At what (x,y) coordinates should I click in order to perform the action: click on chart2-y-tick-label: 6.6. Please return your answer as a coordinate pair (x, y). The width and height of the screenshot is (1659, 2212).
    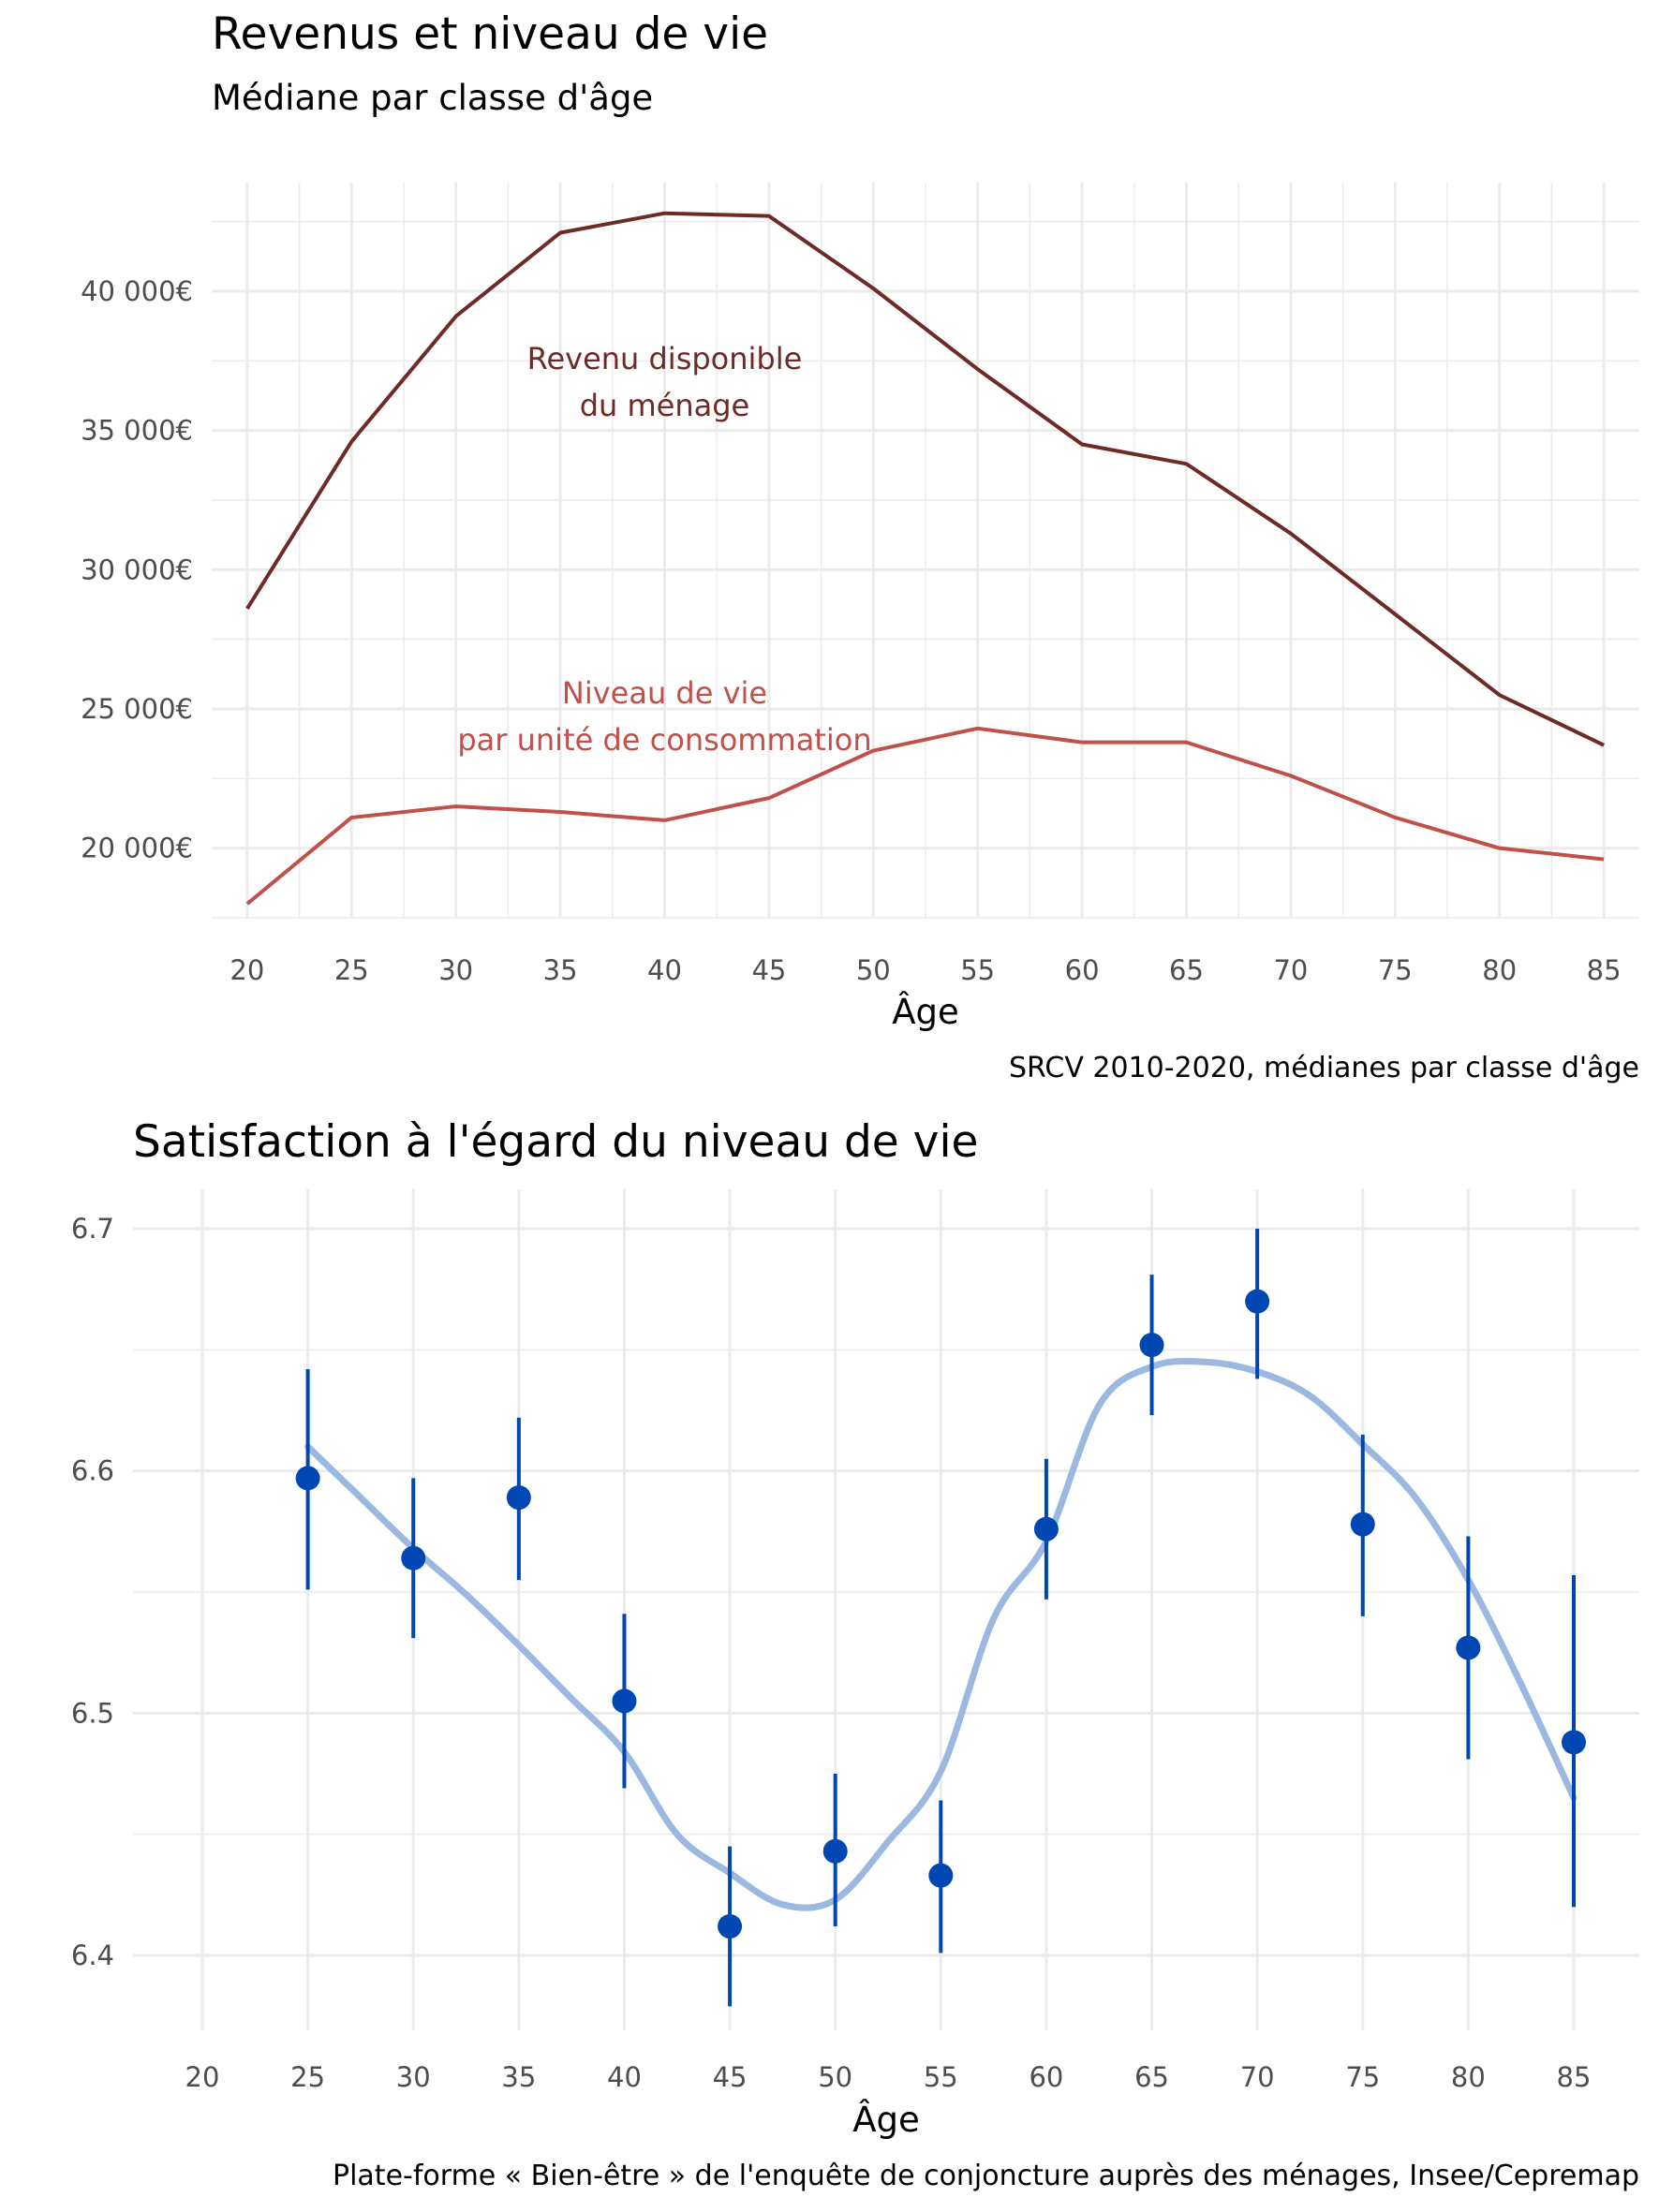
    Looking at the image, I should click on (92, 1471).